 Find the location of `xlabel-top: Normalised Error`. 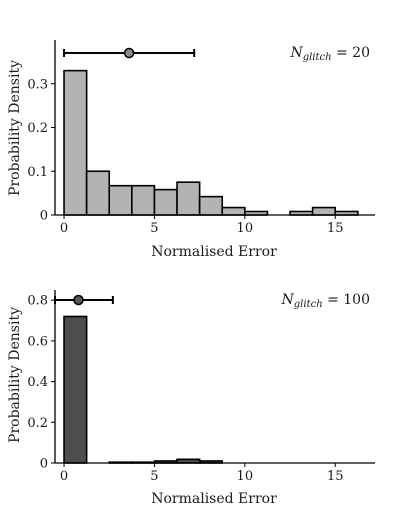

xlabel-top: Normalised Error is located at coordinates (214, 252).